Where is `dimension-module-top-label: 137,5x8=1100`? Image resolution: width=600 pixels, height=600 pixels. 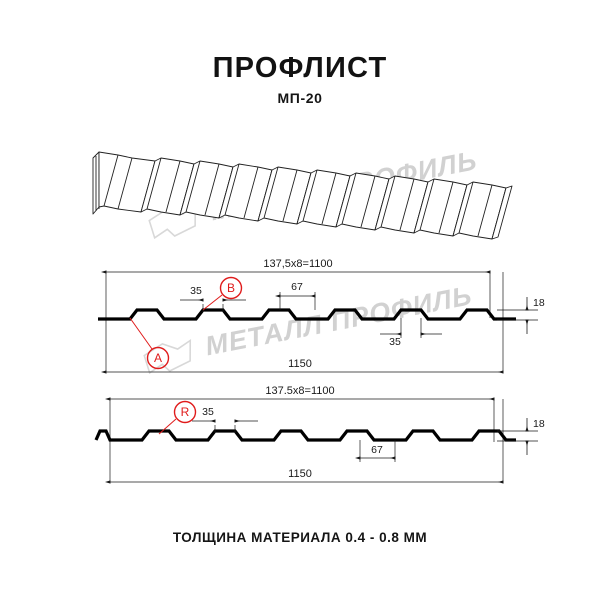
dimension-module-top-label: 137,5x8=1100 is located at coordinates (297, 264).